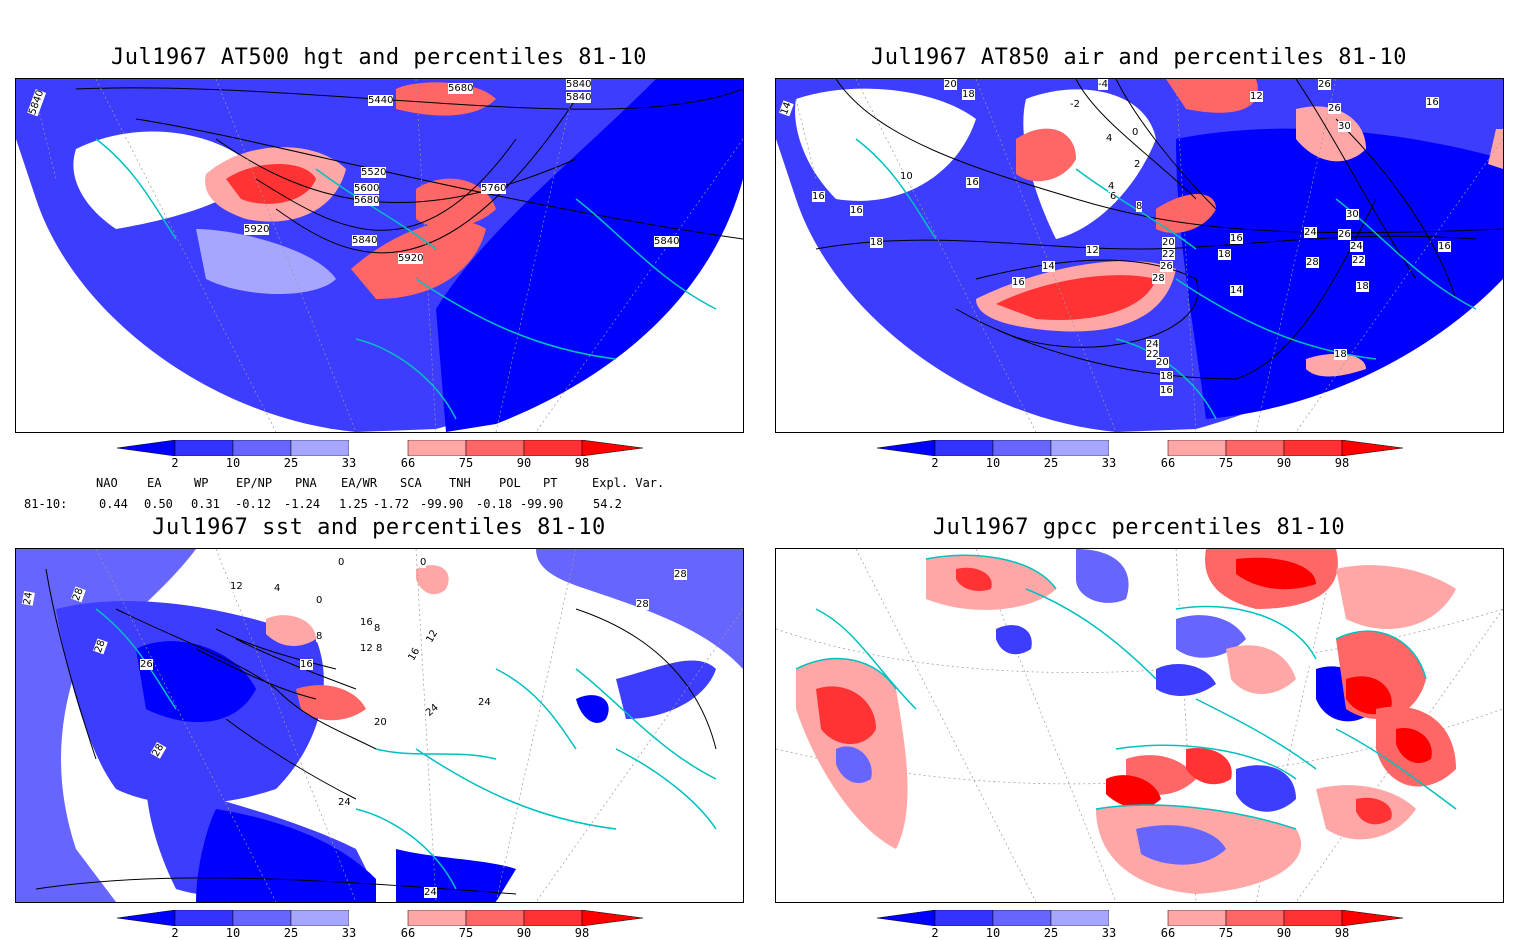 The image size is (1520, 940). Describe the element at coordinates (494, 504) in the screenshot. I see `index-value: -0.18` at that location.